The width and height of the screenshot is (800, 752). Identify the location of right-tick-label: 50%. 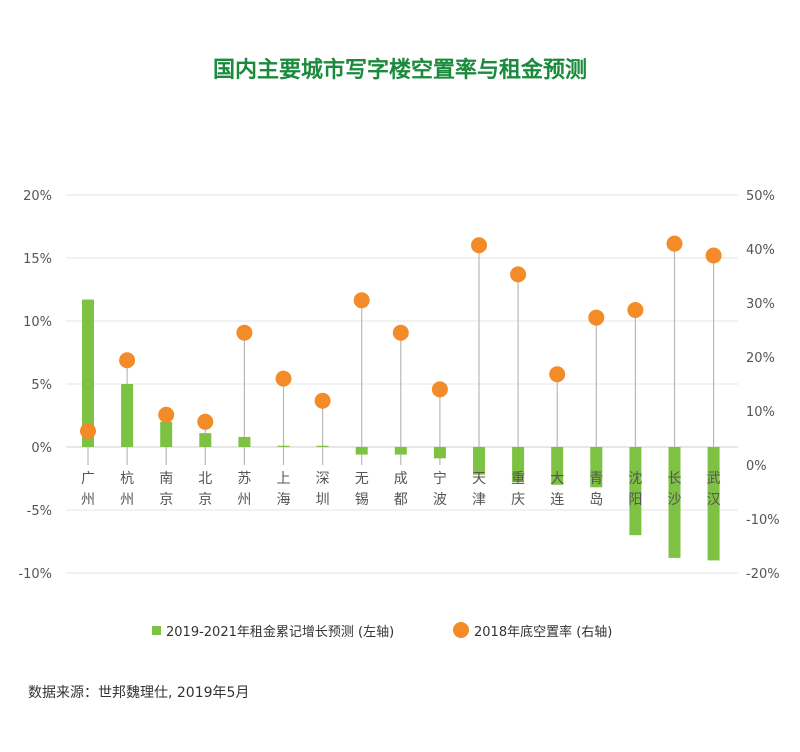
(760, 196).